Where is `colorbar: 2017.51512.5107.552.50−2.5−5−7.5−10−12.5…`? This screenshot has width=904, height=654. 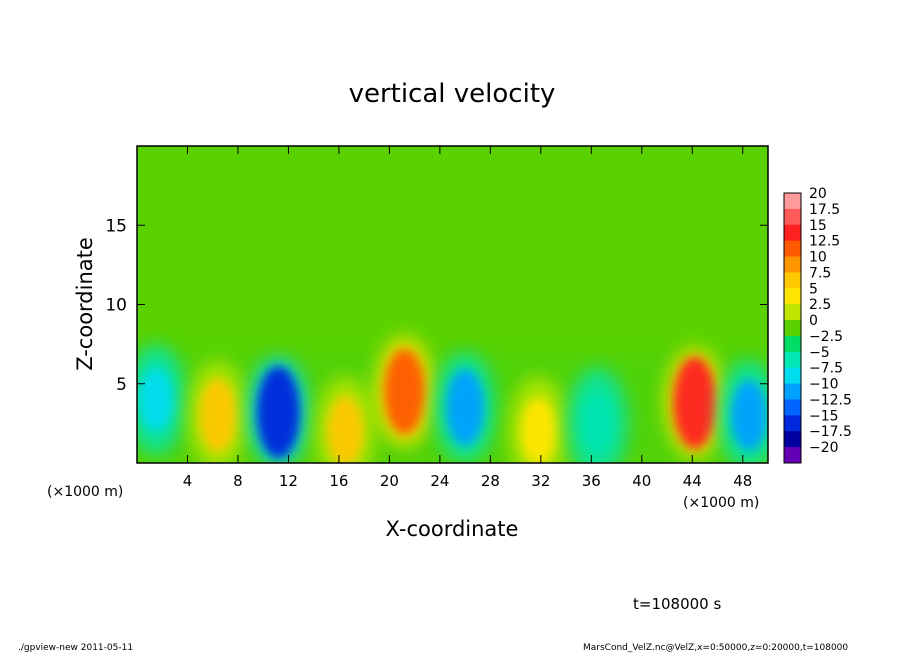 colorbar: 2017.51512.5107.552.50−2.5−5−7.5−10−12.5… is located at coordinates (817, 325).